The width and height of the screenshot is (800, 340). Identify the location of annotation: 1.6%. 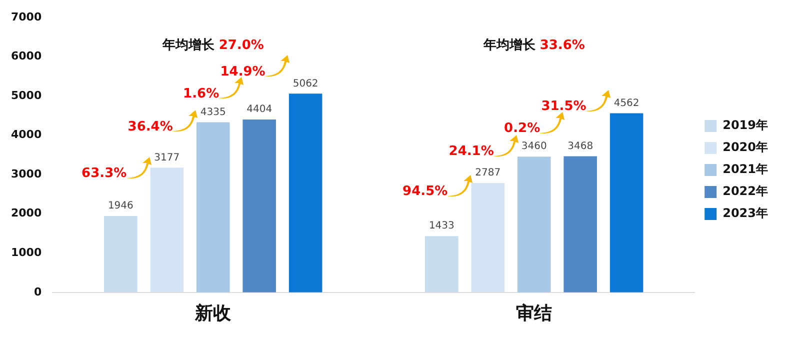
(201, 94).